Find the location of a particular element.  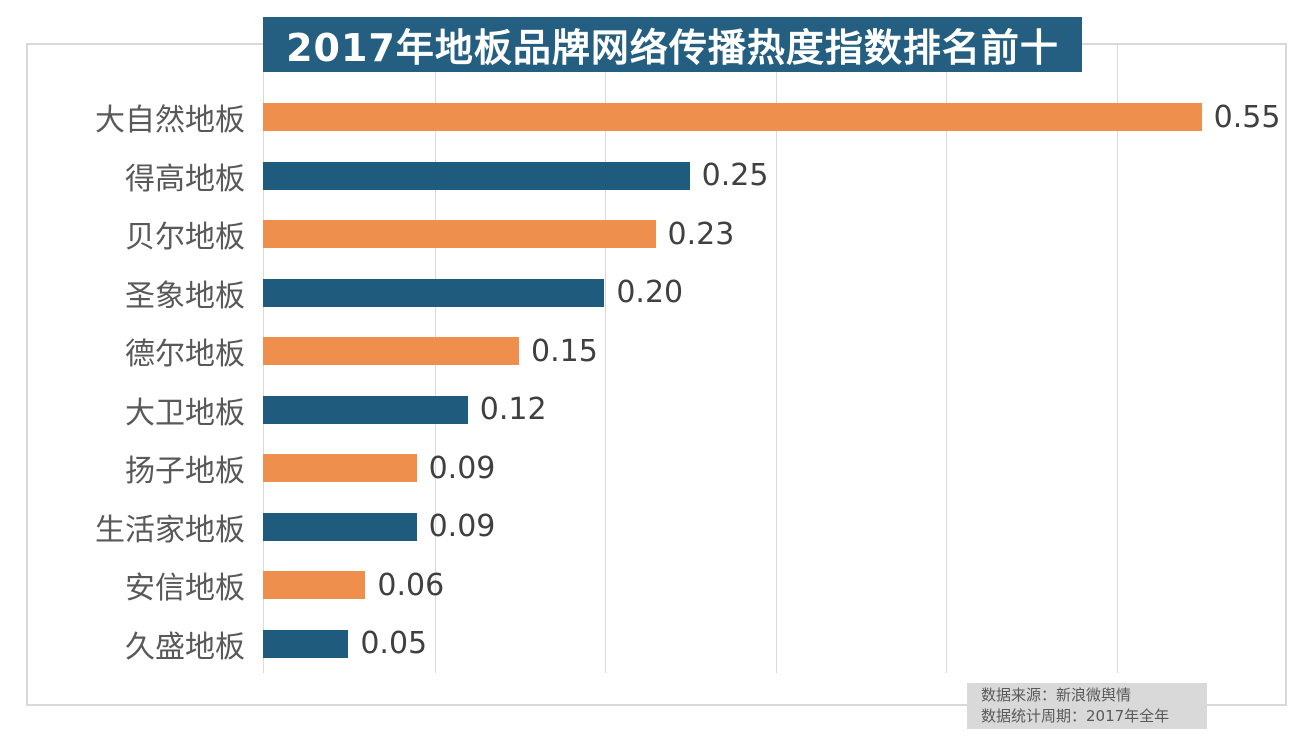

period-line: 数据统计周期：2017年全年 is located at coordinates (1075, 716).